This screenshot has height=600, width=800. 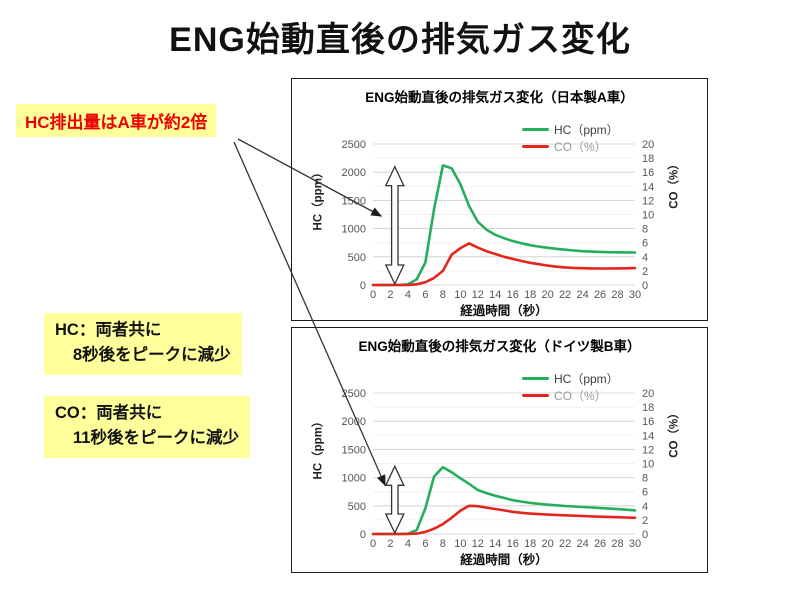 What do you see at coordinates (116, 120) in the screenshot?
I see `callout-hc-twice: HC排出量はA車が約2倍` at bounding box center [116, 120].